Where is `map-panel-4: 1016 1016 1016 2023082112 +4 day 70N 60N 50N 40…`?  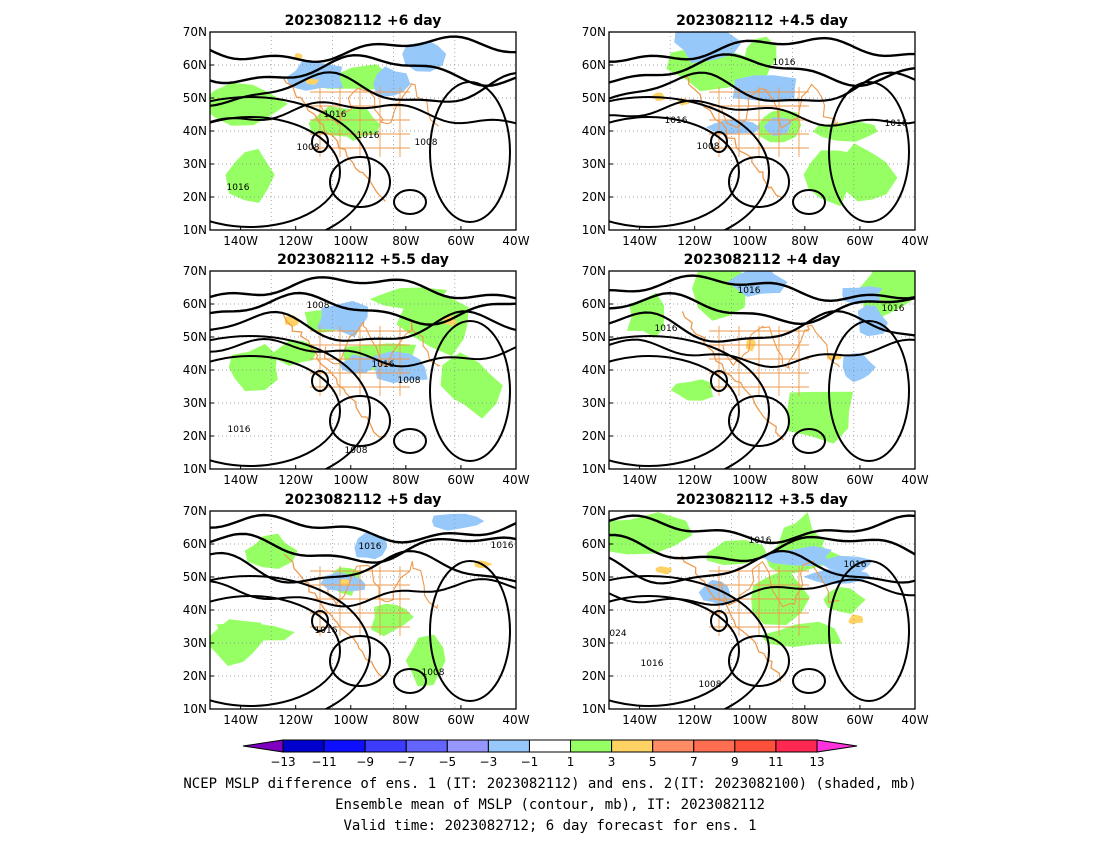 map-panel-4: 1016 1016 1016 2023082112 +4 day 70N 60N 50N 40… is located at coordinates (755, 369).